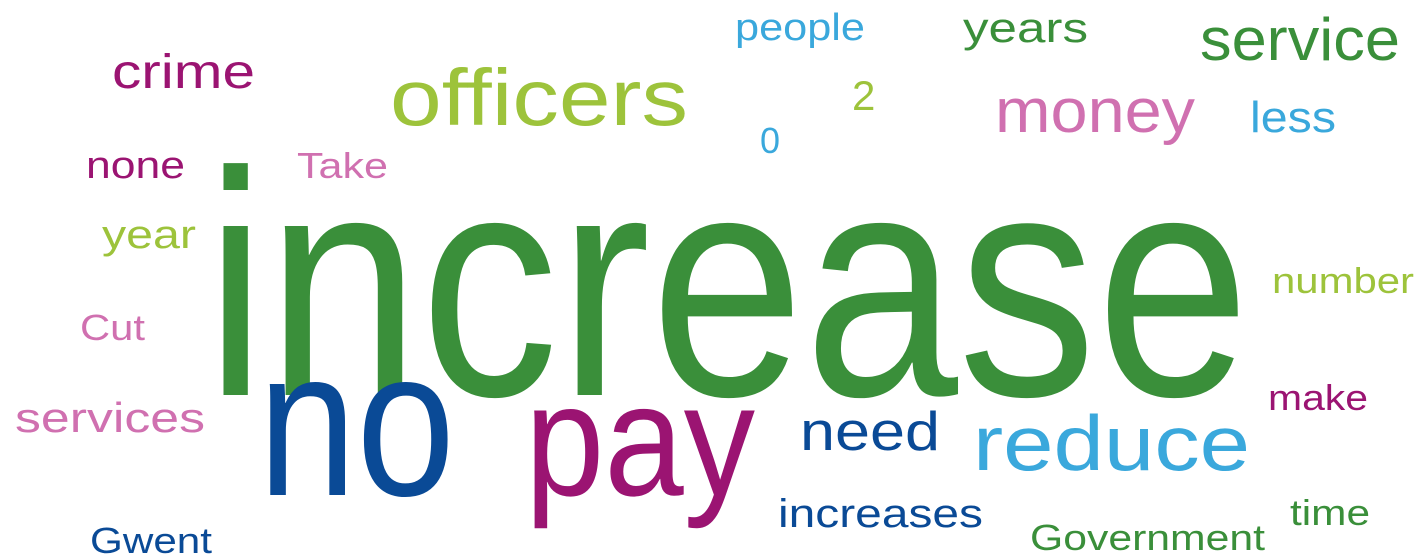  What do you see at coordinates (539, 97) in the screenshot?
I see `word: officers` at bounding box center [539, 97].